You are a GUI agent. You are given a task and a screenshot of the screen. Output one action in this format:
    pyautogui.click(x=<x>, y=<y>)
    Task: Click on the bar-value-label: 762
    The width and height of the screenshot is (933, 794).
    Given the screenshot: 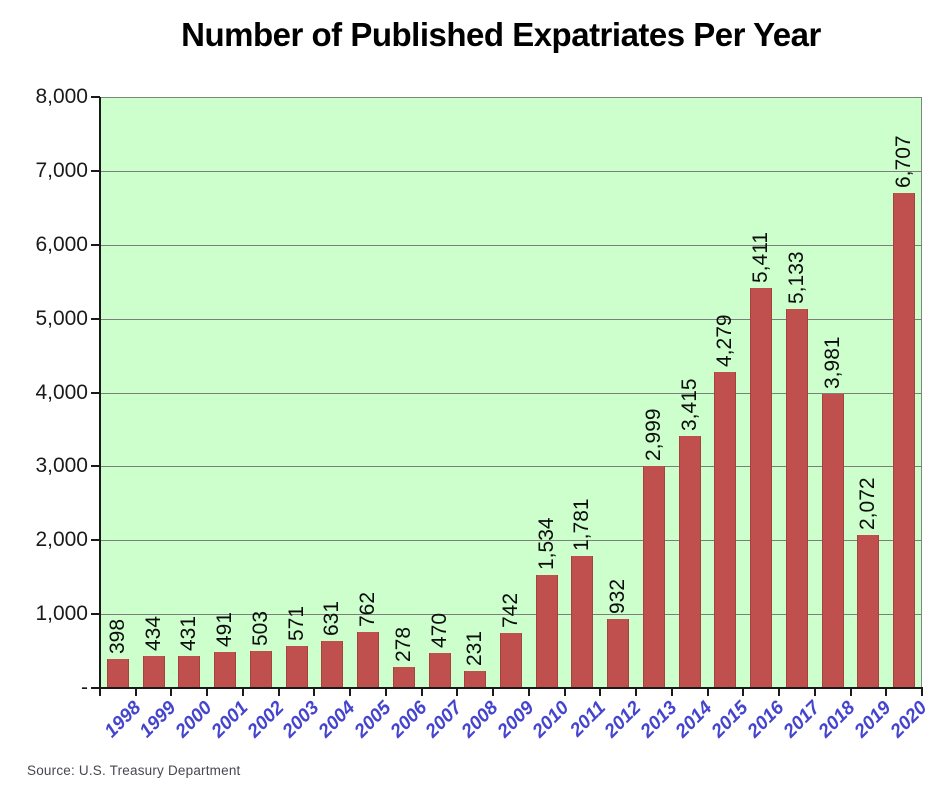 What is the action you would take?
    pyautogui.click(x=368, y=609)
    